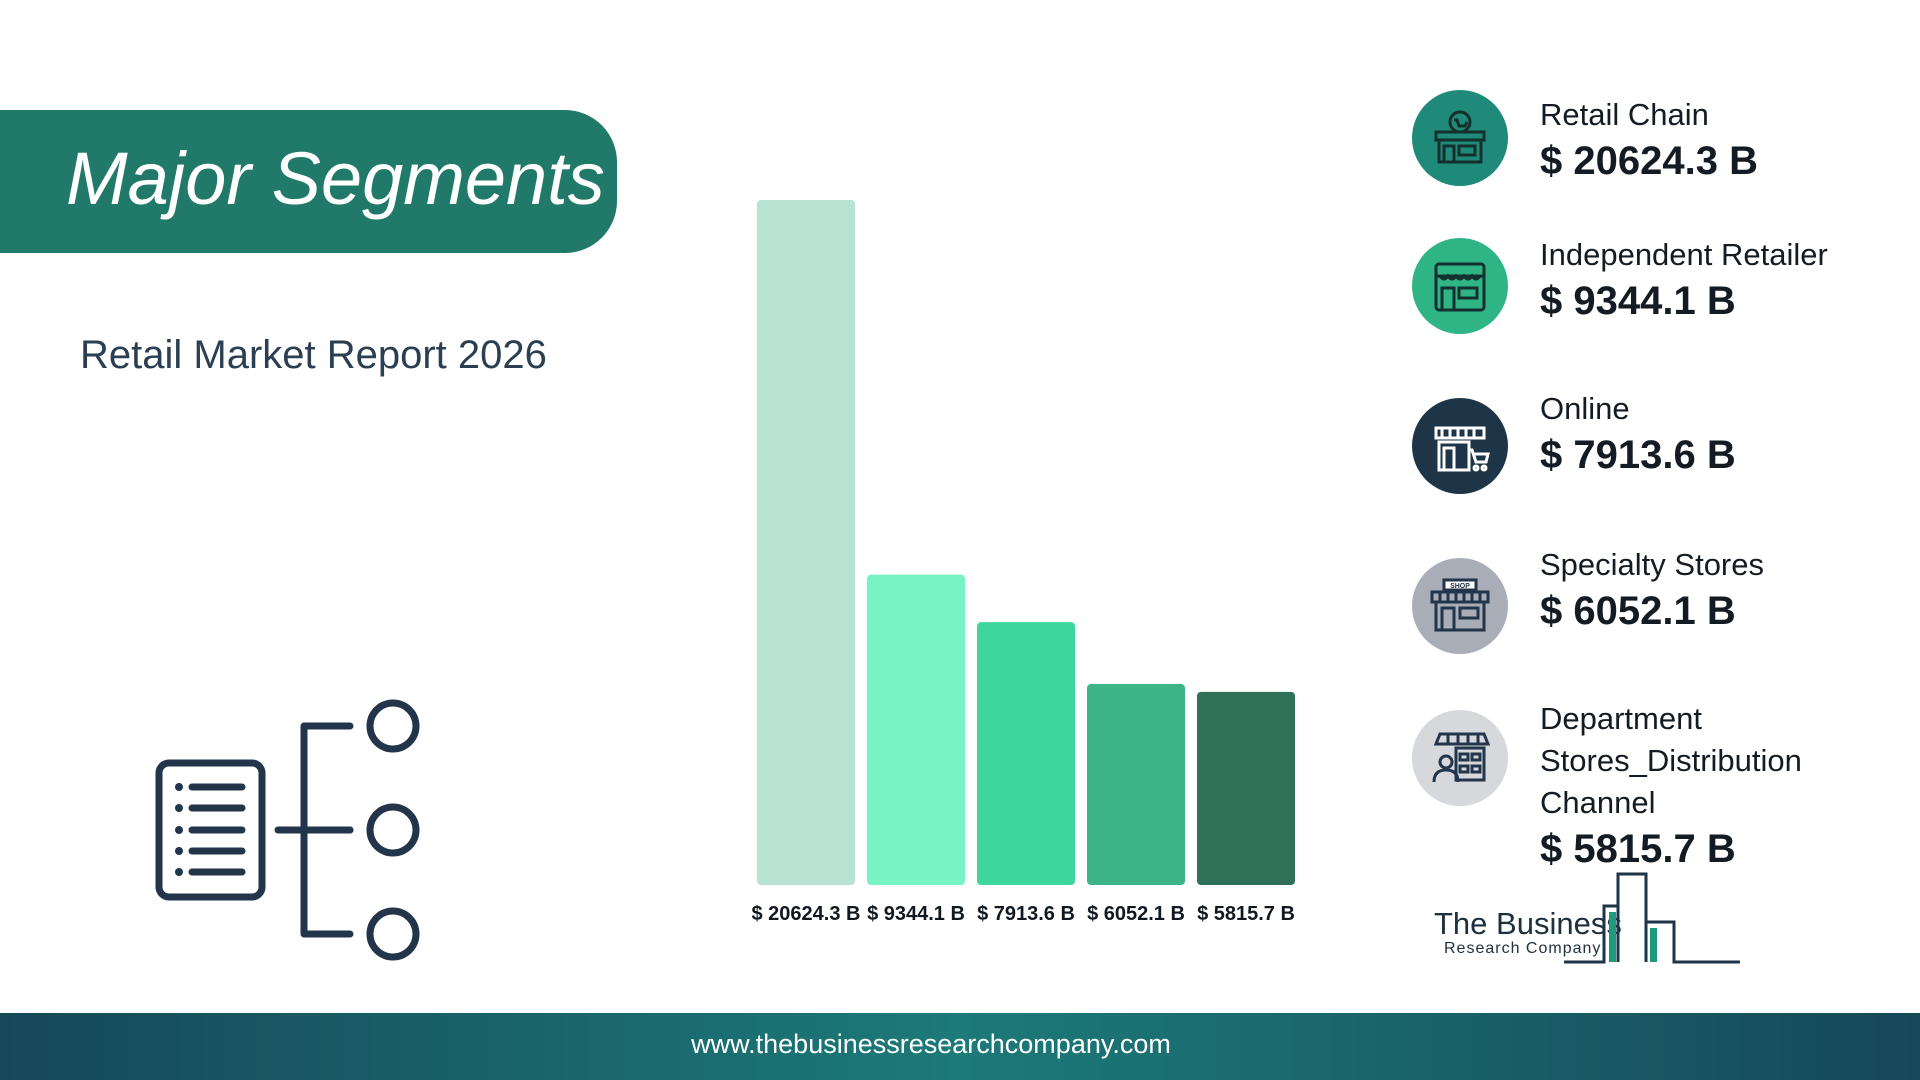  What do you see at coordinates (1528, 923) in the screenshot?
I see `brand-name: The Business` at bounding box center [1528, 923].